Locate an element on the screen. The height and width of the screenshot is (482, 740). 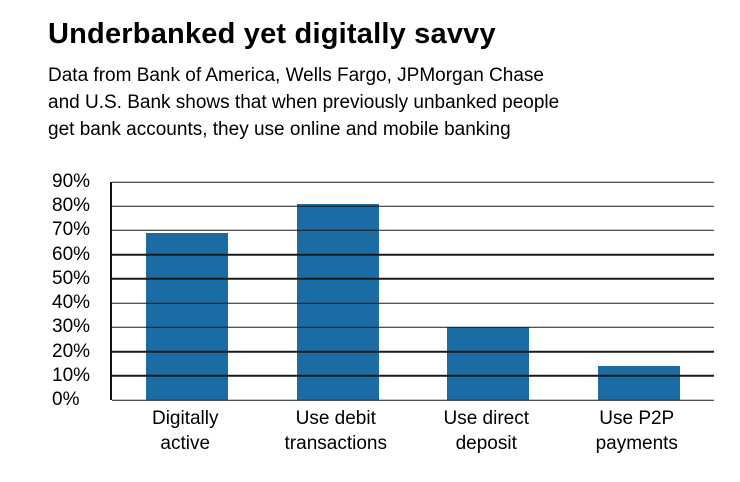
bar-use-direct-deposit is located at coordinates (488, 363).